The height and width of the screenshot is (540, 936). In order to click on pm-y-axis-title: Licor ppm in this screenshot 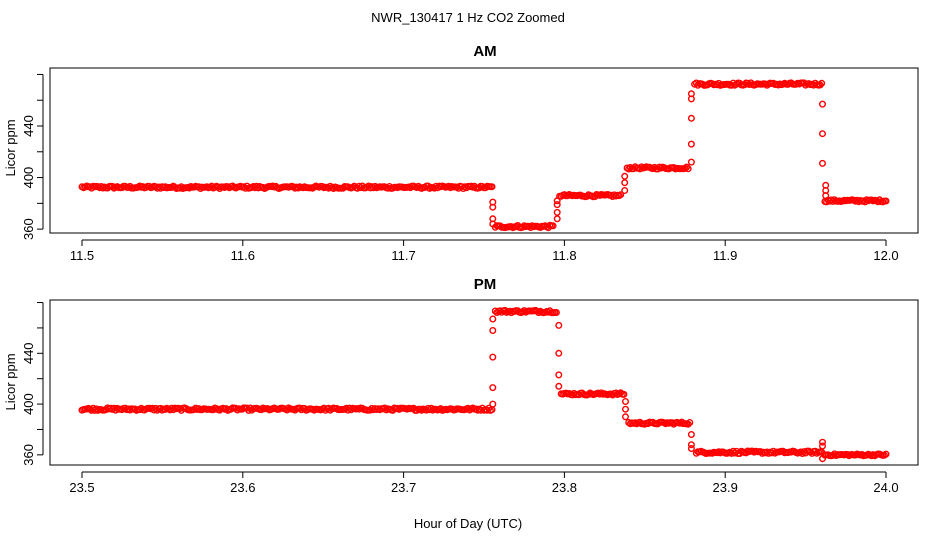, I will do `click(10, 381)`.